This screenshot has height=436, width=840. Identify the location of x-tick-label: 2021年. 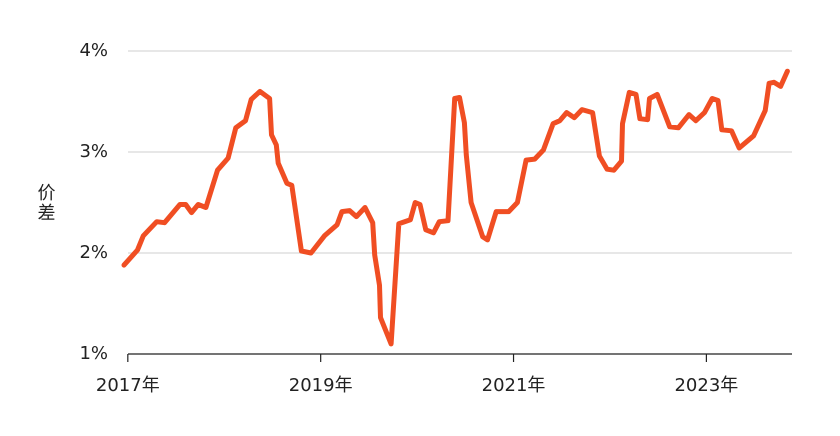
(514, 385).